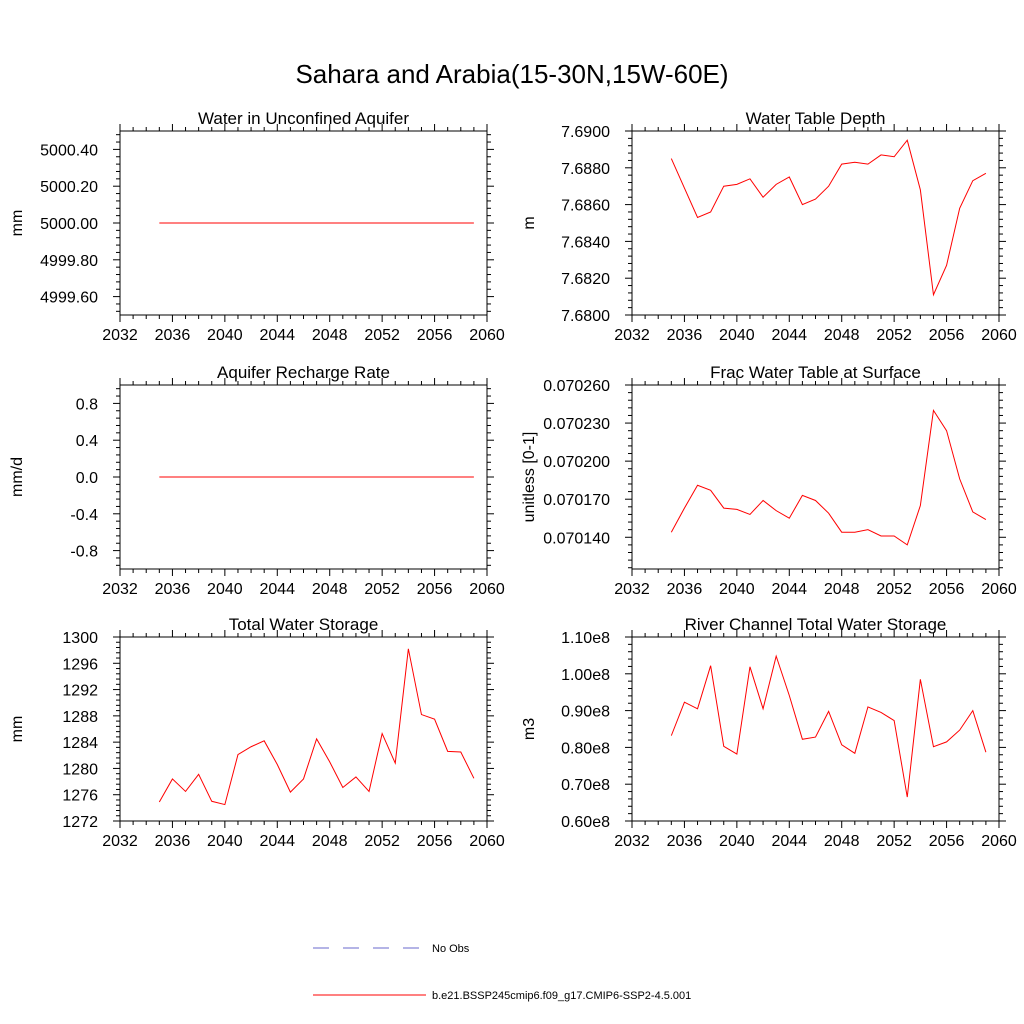 The height and width of the screenshot is (1024, 1024). Describe the element at coordinates (80, 822) in the screenshot. I see `panel-5-ytick-label: 1272` at that location.